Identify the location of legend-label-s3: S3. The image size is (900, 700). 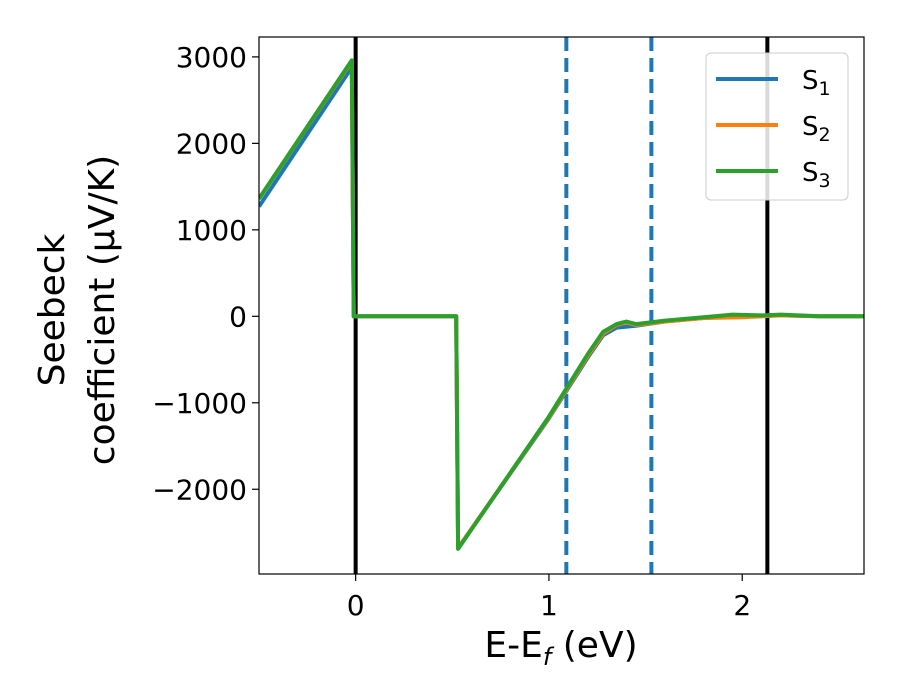
(816, 175).